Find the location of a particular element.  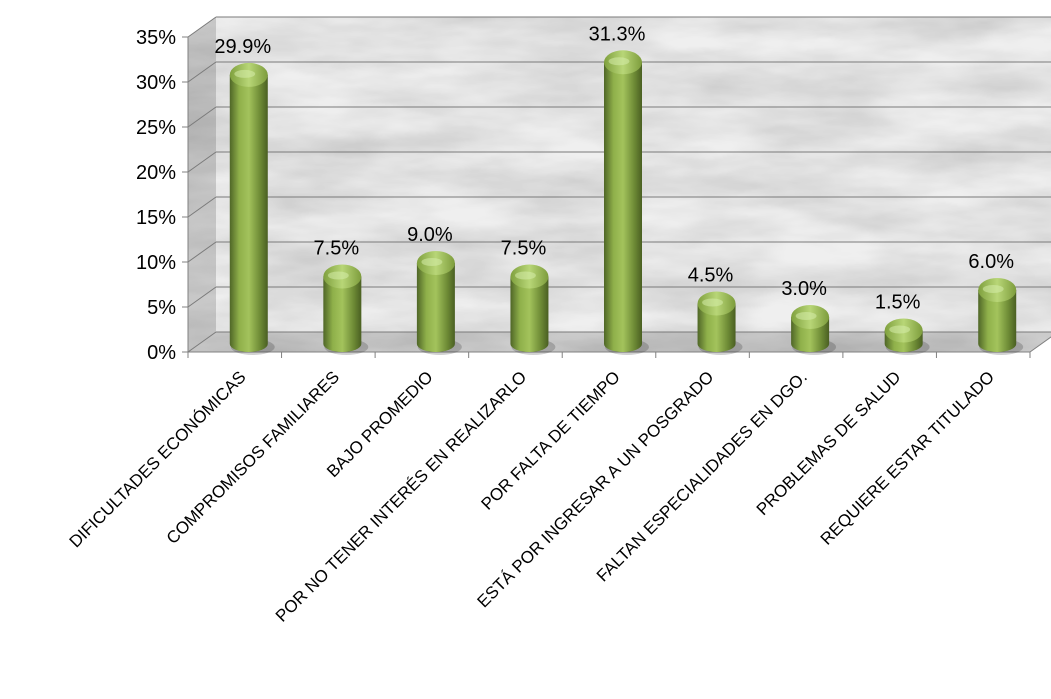

data-label: 6.0% is located at coordinates (991, 262).